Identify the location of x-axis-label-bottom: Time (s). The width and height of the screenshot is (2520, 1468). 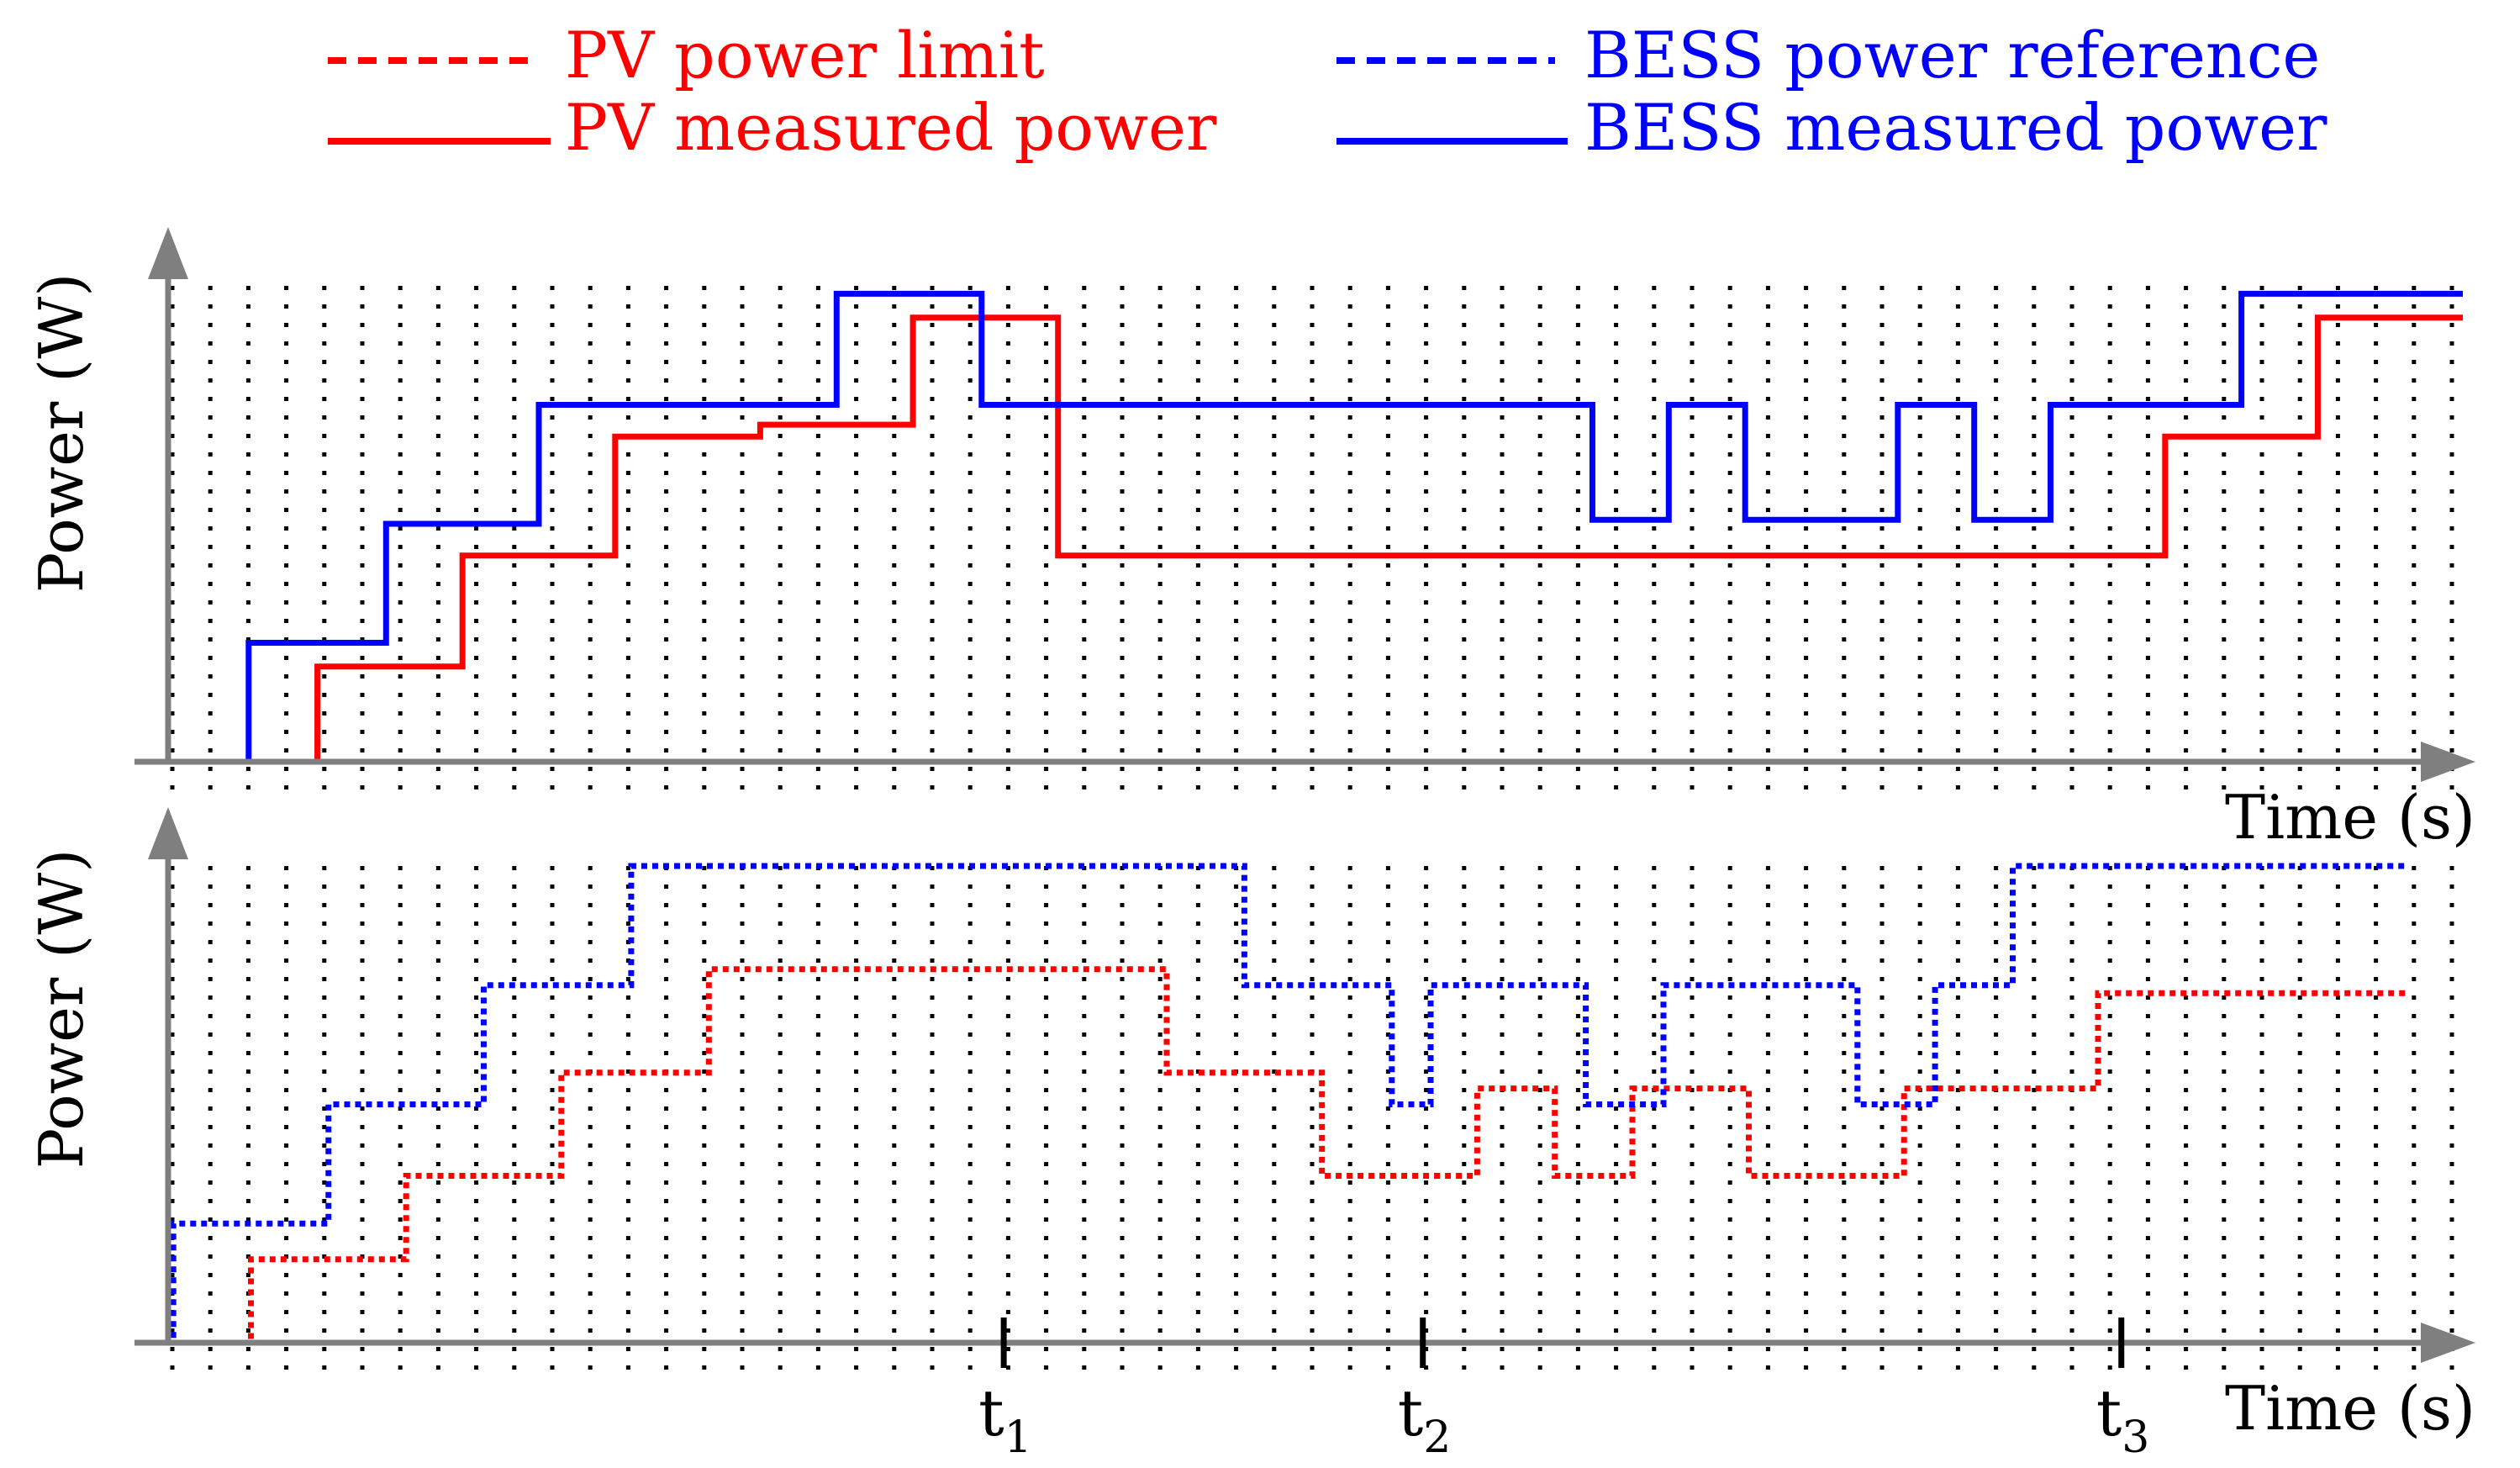
(2350, 1408).